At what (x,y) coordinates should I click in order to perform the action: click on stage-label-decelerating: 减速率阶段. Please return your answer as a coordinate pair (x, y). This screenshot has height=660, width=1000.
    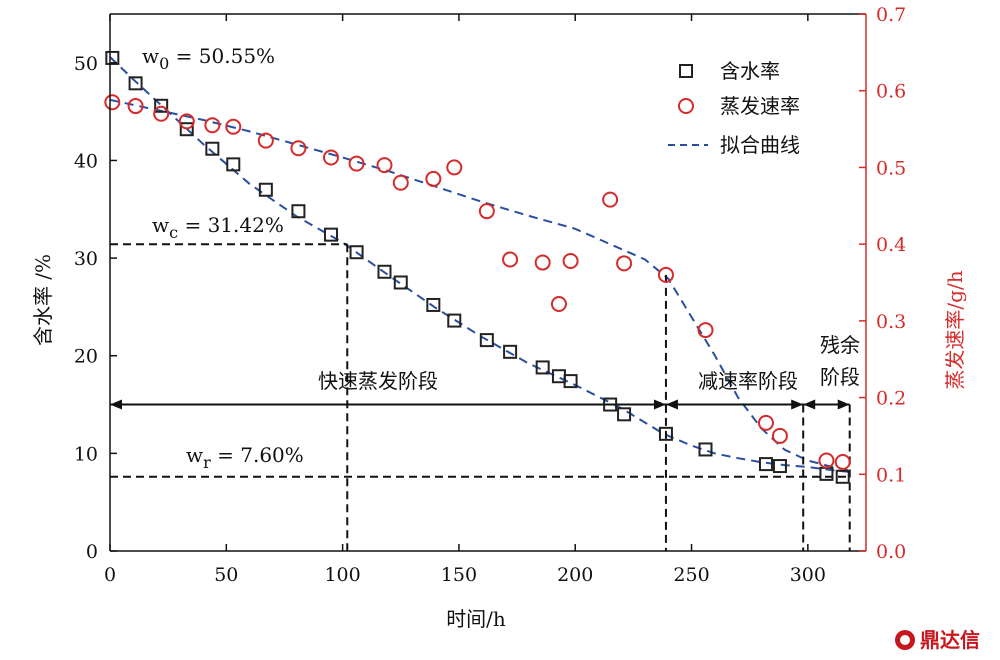
    Looking at the image, I should click on (748, 381).